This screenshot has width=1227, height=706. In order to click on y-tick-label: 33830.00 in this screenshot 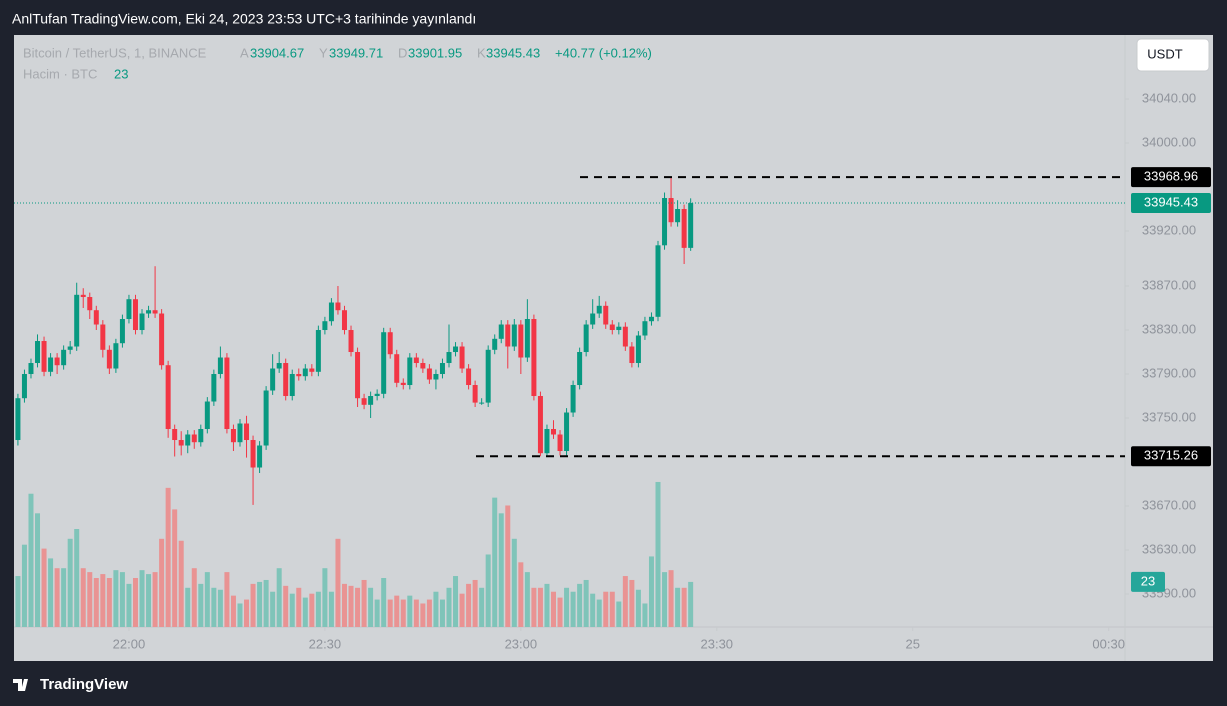, I will do `click(1169, 328)`.